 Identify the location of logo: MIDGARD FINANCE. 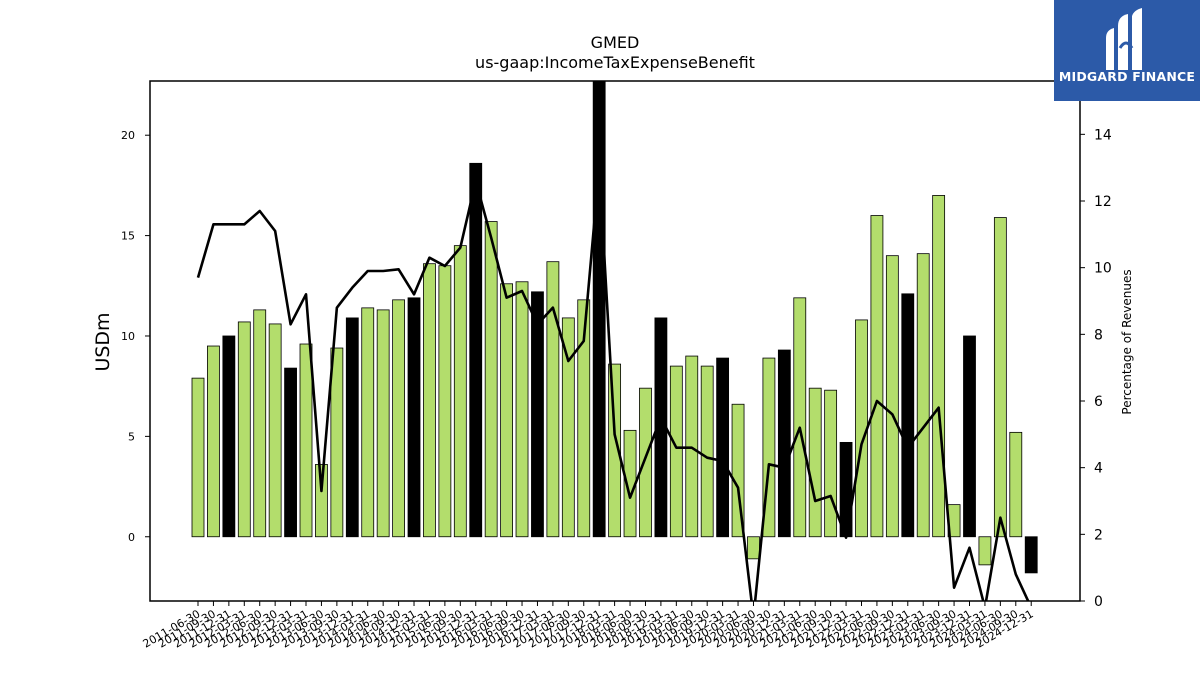
(1127, 50).